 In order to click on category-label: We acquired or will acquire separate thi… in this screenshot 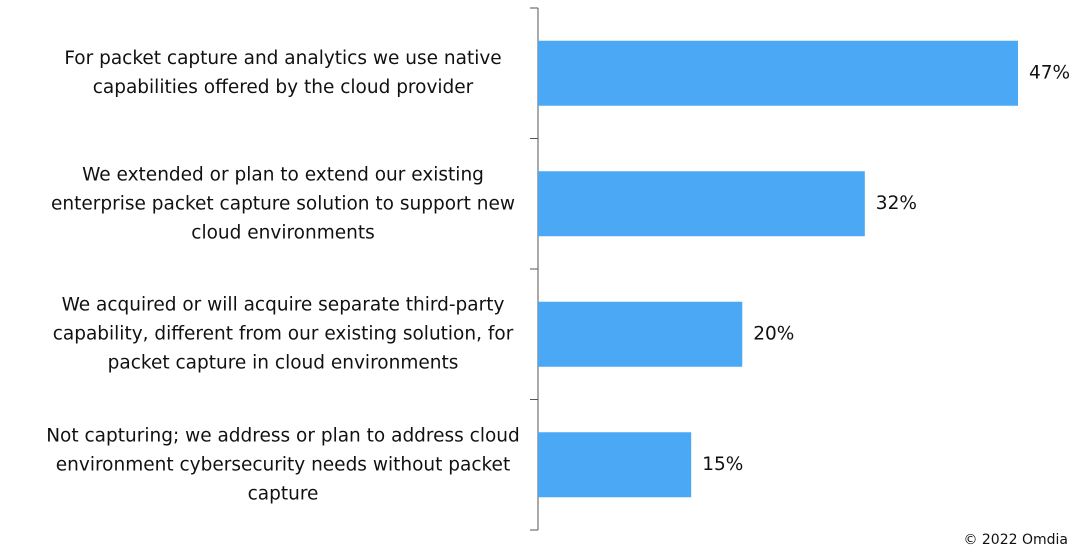, I will do `click(283, 334)`.